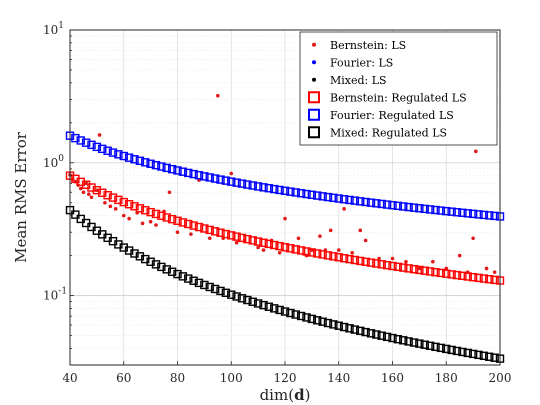 The width and height of the screenshot is (540, 405). I want to click on legend-label: Mixed: LS, so click(358, 80).